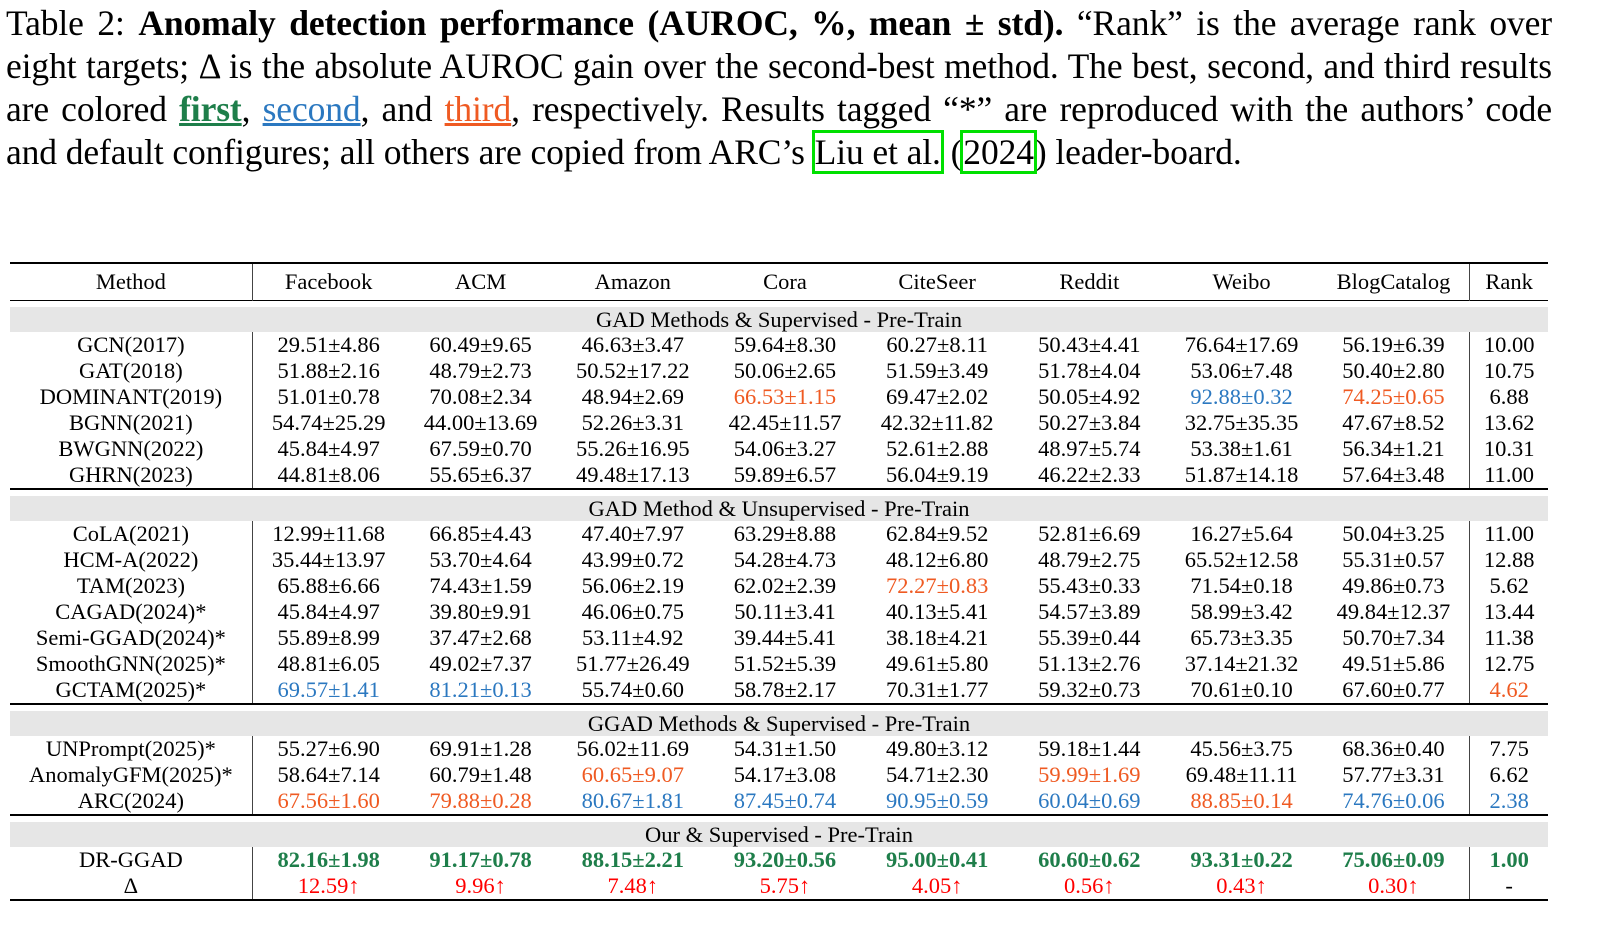 This screenshot has height=951, width=1604. I want to click on score-cell: 70.08±2.34, so click(480, 396).